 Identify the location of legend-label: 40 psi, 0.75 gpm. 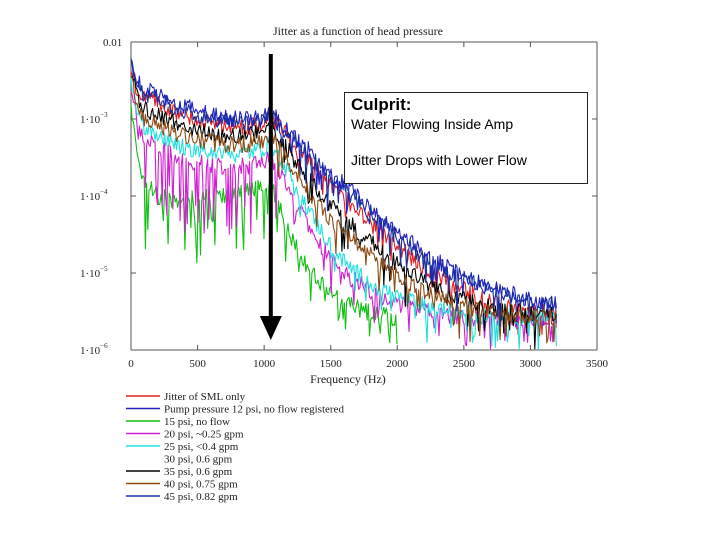
(201, 485).